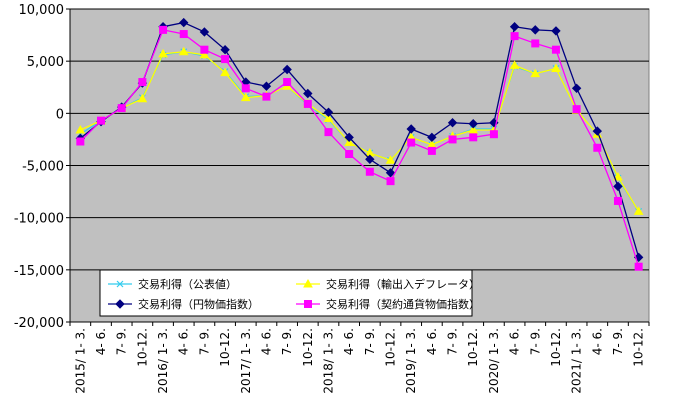 This screenshot has height=414, width=698. Describe the element at coordinates (43, 167) in the screenshot. I see `y-tick-label: -5,000` at that location.